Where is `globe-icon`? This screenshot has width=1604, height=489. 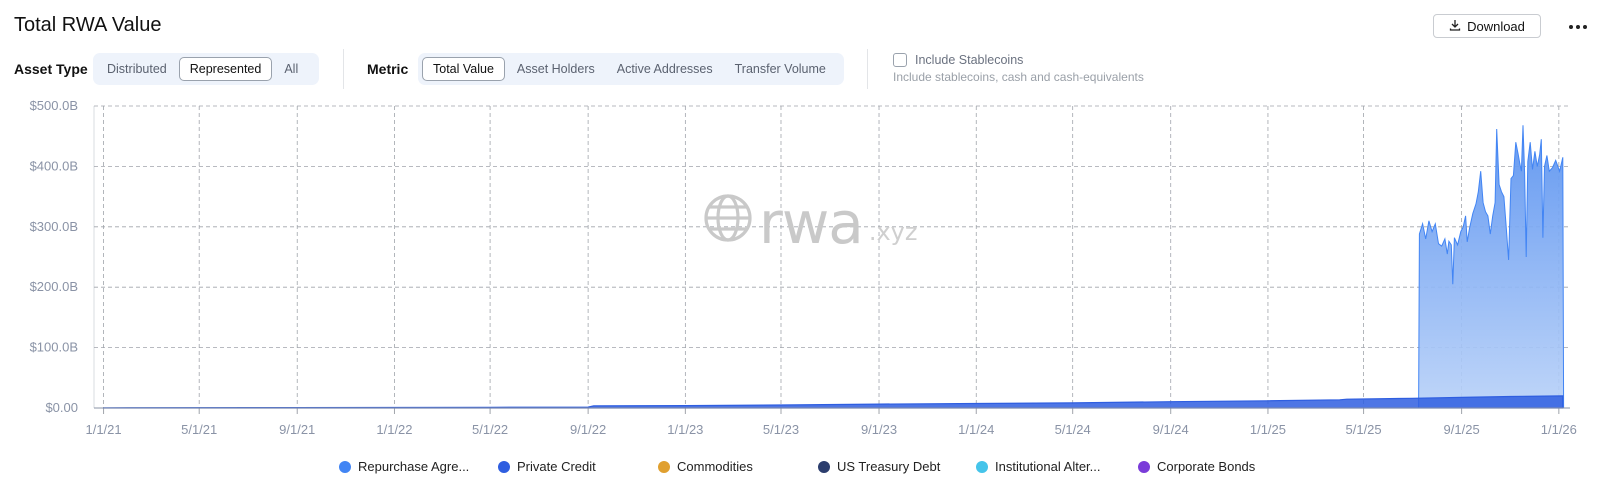
globe-icon is located at coordinates (728, 220).